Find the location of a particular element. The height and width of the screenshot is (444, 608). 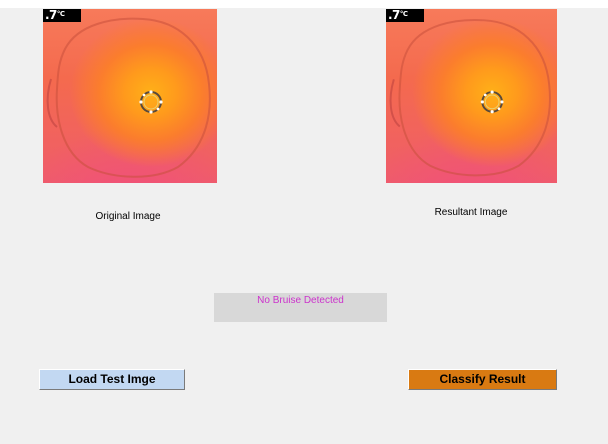

status-text: No Bruise Detected is located at coordinates (300, 300).